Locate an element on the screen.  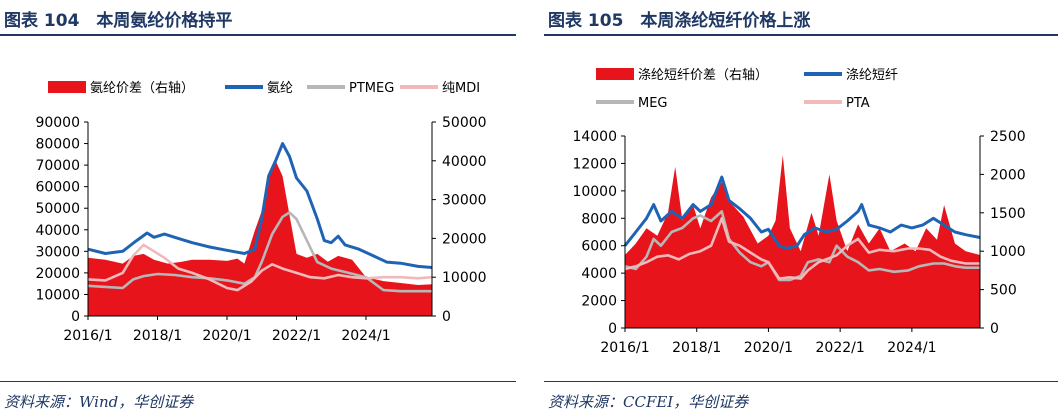
legend-label: 纯MDI is located at coordinates (461, 88).